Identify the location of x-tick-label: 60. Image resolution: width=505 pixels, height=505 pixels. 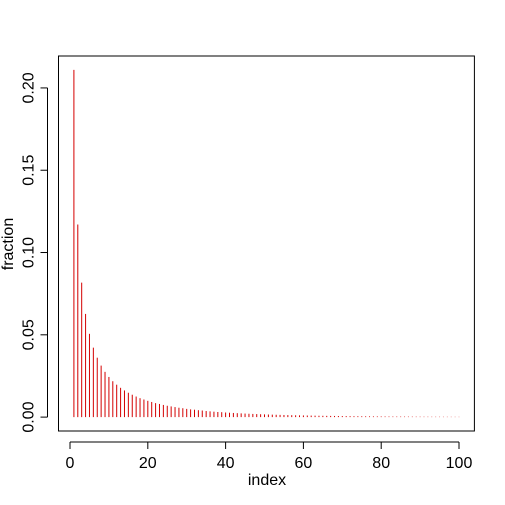
(304, 463).